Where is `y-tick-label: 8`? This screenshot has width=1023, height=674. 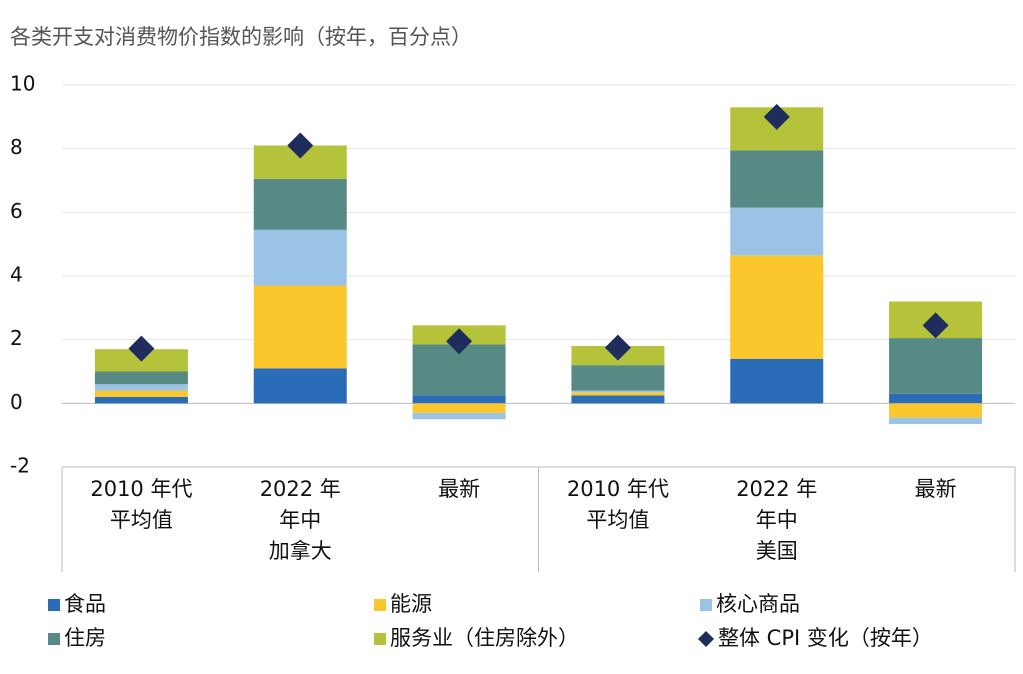 y-tick-label: 8 is located at coordinates (16, 147).